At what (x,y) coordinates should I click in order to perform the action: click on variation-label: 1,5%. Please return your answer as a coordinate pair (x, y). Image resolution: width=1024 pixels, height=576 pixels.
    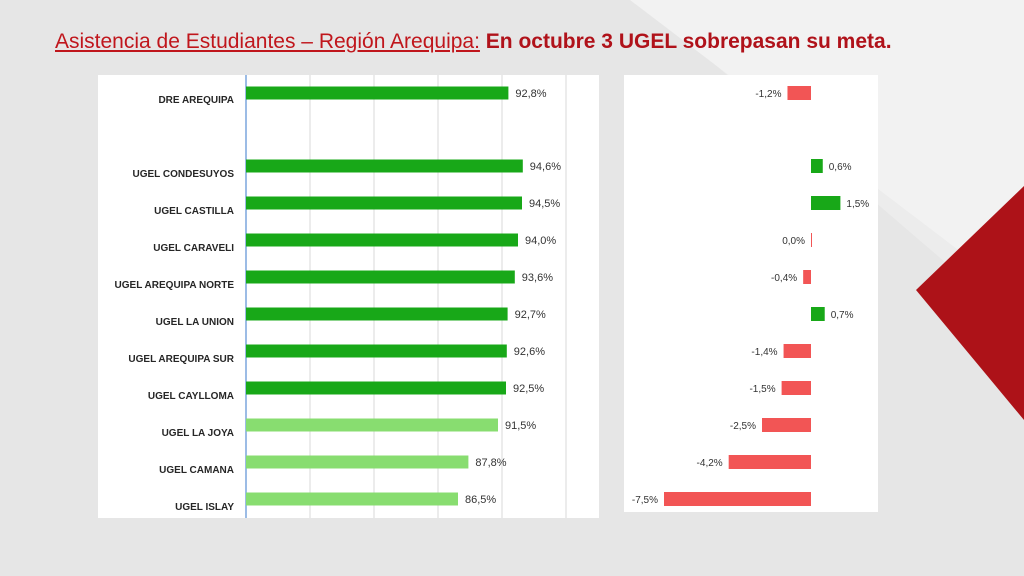
    Looking at the image, I should click on (857, 204).